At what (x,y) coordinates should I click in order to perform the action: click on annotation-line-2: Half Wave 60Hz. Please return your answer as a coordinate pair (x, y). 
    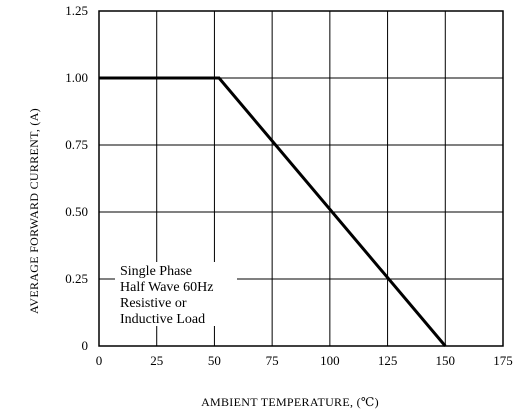
    Looking at the image, I should click on (166, 287).